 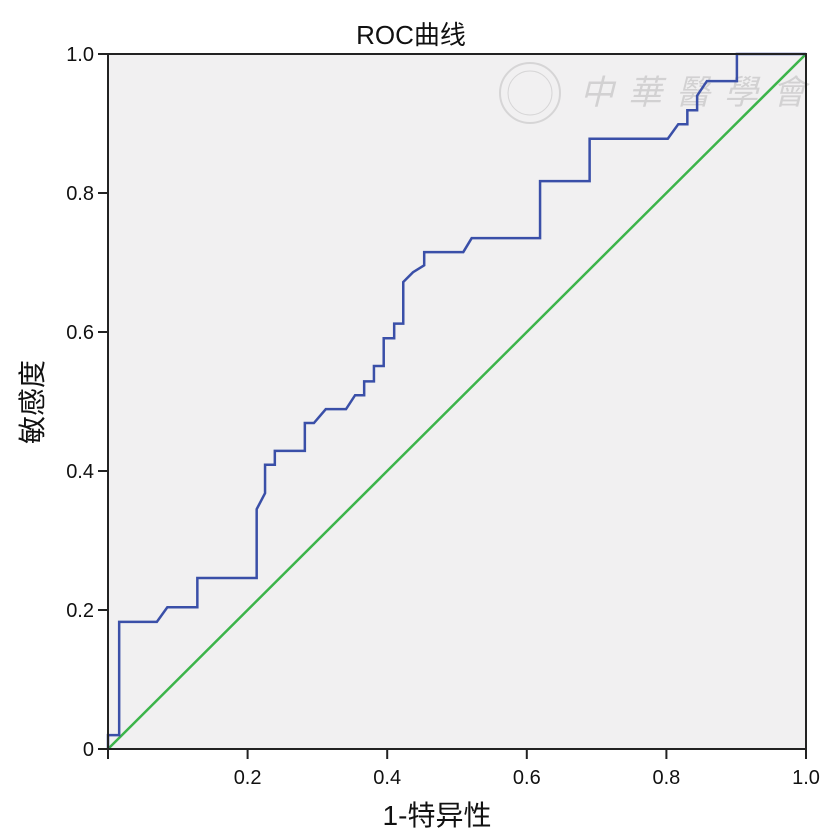 What do you see at coordinates (248, 778) in the screenshot?
I see `x-tick-label: 0.2` at bounding box center [248, 778].